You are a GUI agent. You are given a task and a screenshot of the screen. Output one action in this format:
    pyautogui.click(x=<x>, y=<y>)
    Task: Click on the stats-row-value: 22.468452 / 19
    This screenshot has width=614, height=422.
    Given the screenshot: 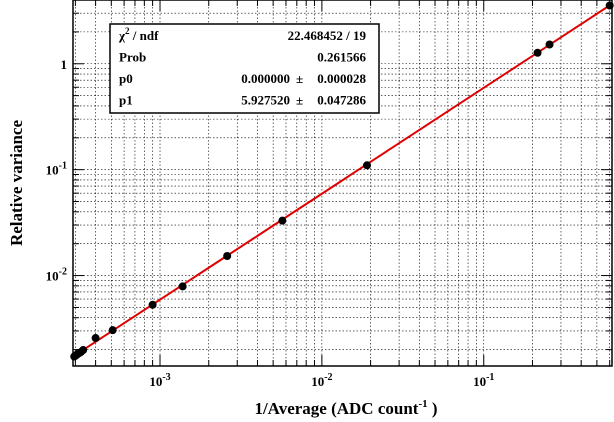 What is the action you would take?
    pyautogui.click(x=327, y=35)
    